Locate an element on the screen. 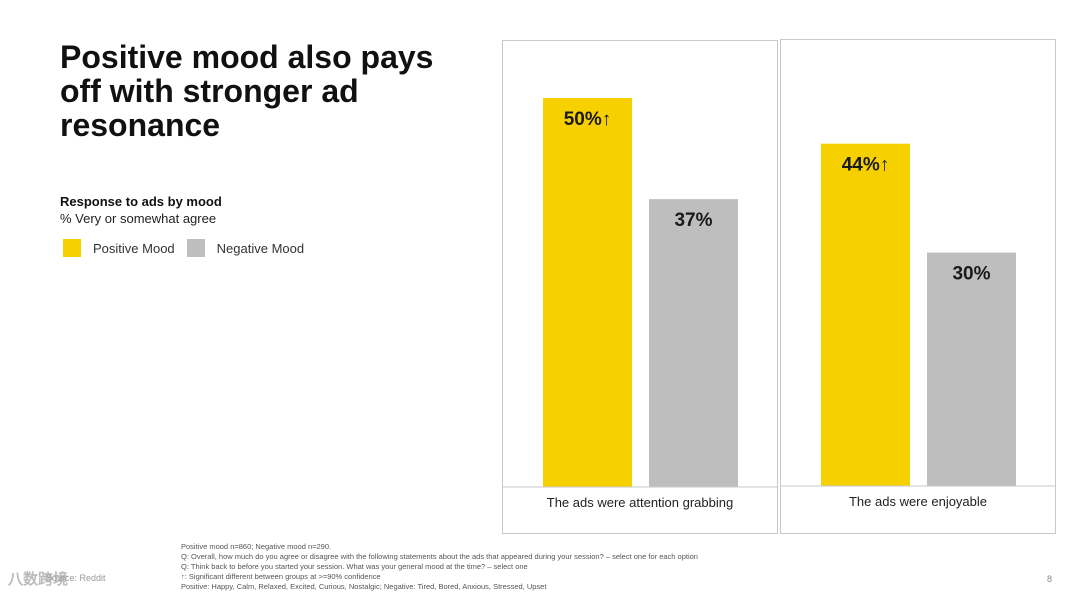 The height and width of the screenshot is (608, 1080). bar-value-label: 44%↑ is located at coordinates (866, 165).